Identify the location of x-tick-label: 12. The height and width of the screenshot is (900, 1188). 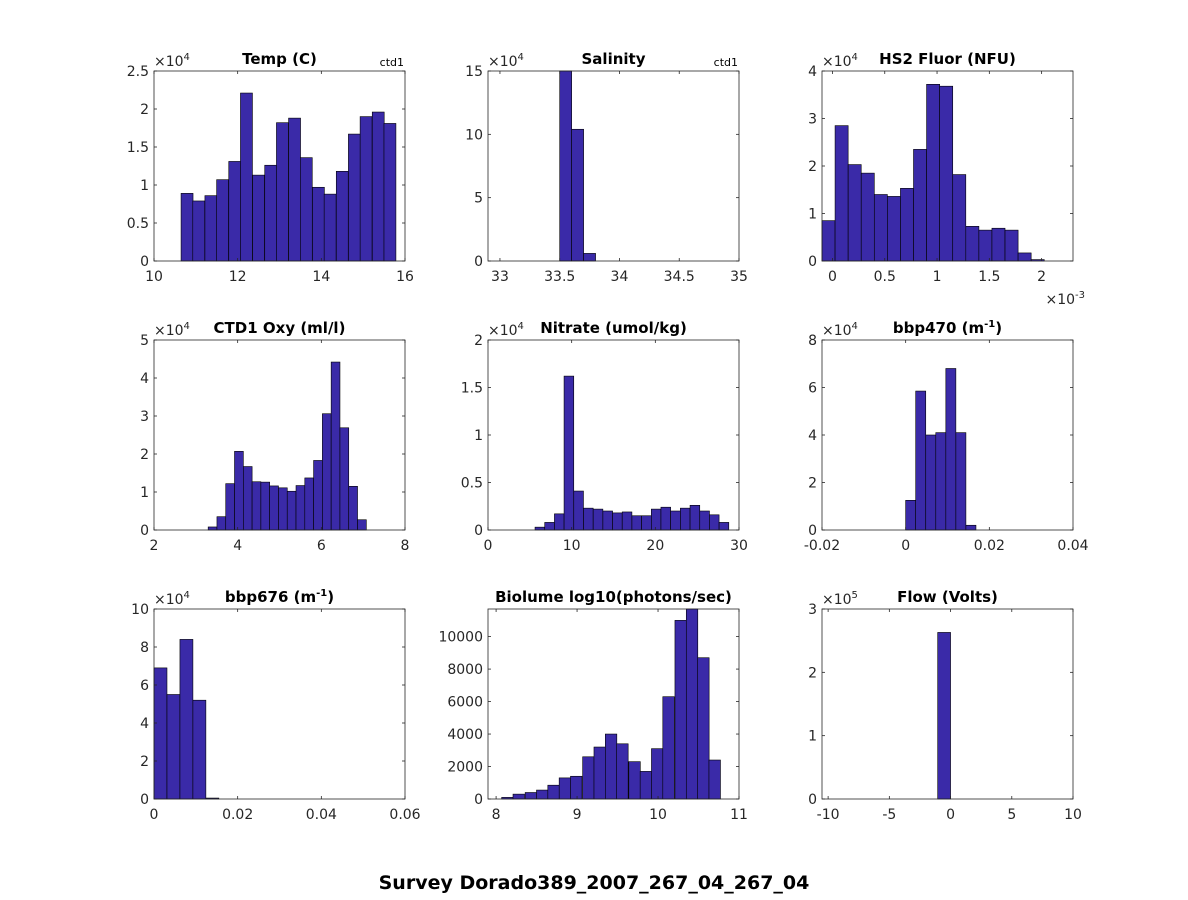
(238, 277).